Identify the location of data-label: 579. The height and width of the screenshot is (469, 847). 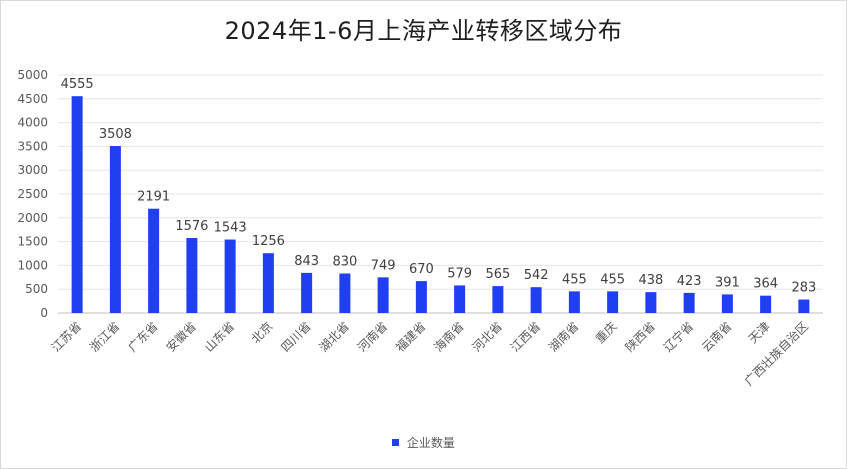
(459, 273).